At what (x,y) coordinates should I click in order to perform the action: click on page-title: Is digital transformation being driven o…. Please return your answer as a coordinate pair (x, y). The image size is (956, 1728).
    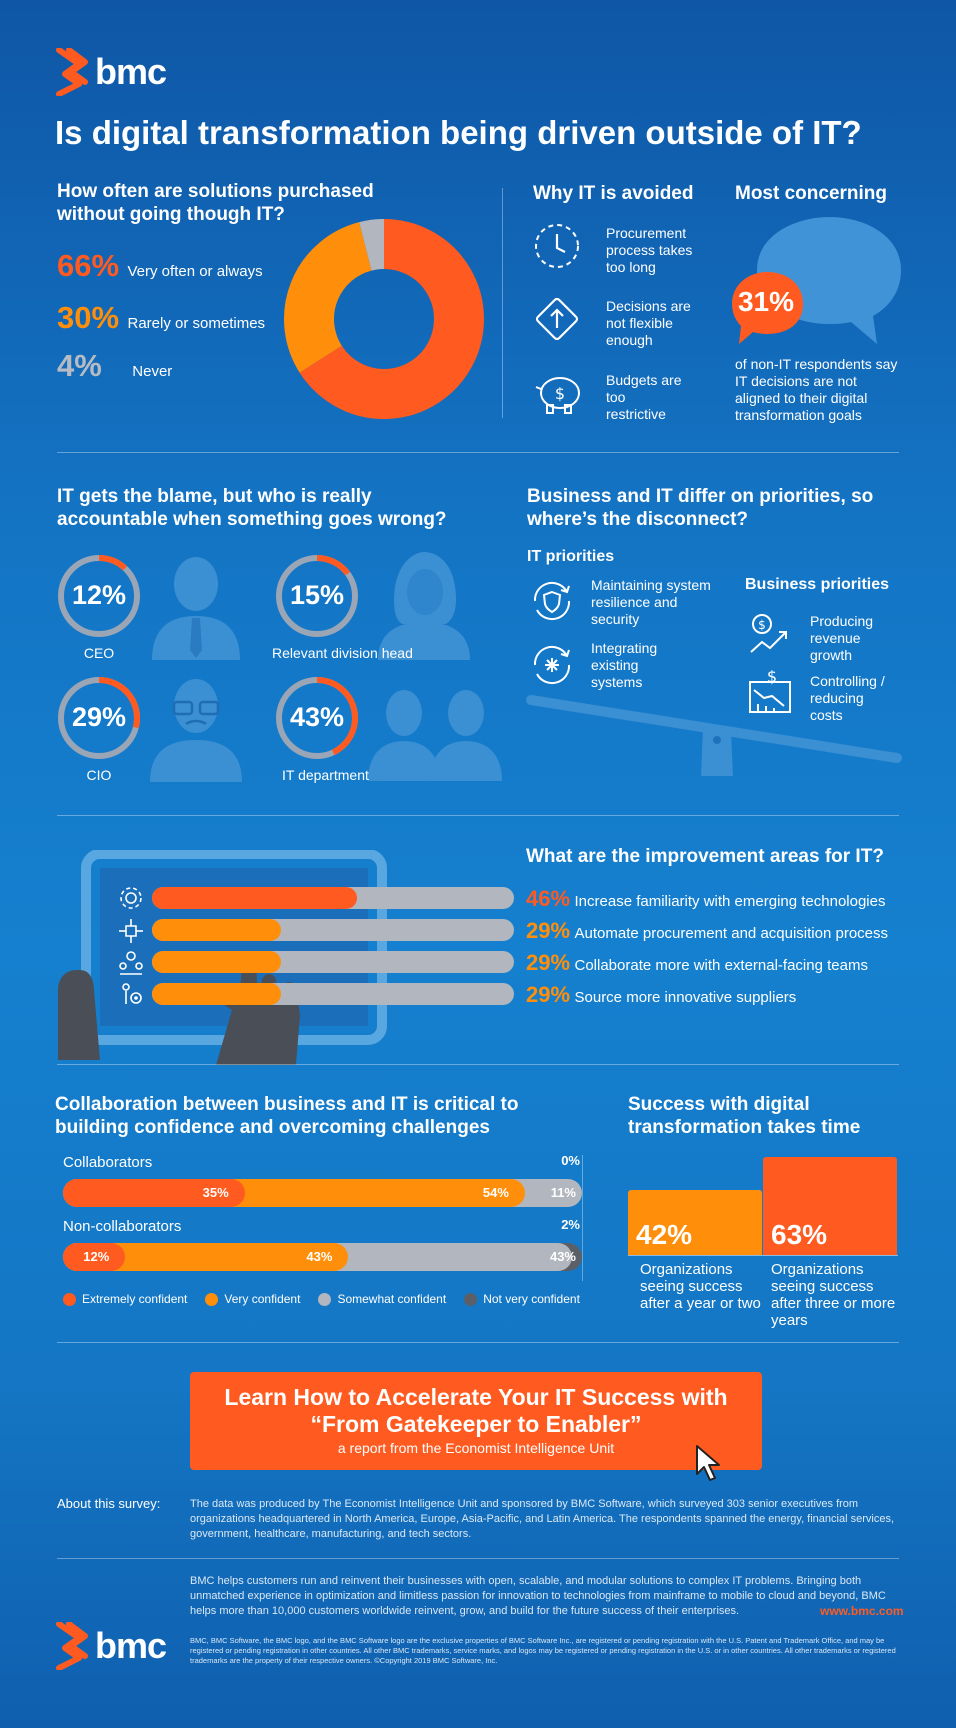
    Looking at the image, I should click on (458, 132).